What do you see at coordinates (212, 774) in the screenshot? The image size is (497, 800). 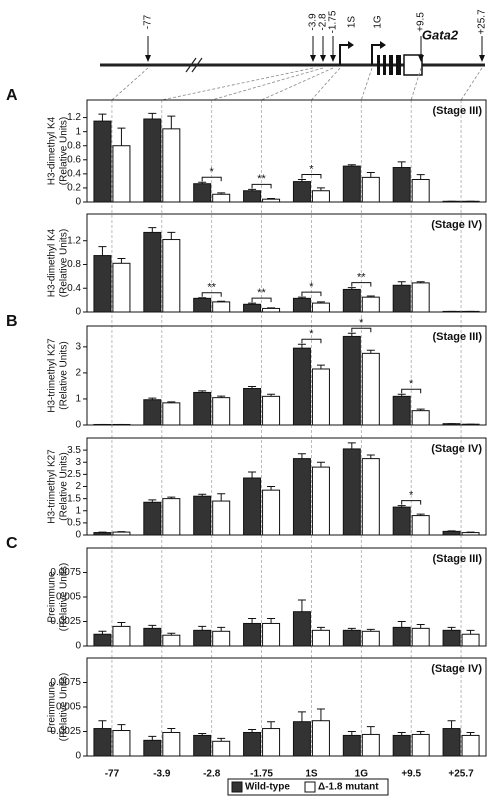 I see `x-tick-label: -2.8` at bounding box center [212, 774].